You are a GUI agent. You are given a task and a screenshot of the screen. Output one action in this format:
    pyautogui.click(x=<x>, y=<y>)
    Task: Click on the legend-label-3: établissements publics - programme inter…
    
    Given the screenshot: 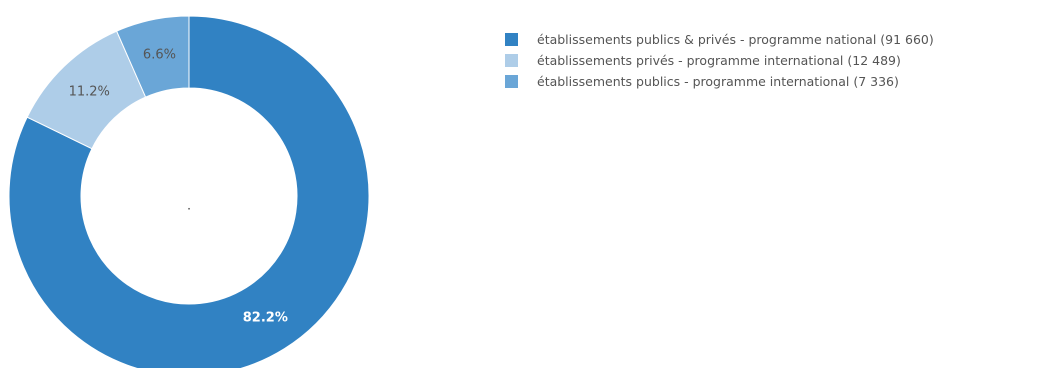 What is the action you would take?
    pyautogui.click(x=718, y=81)
    